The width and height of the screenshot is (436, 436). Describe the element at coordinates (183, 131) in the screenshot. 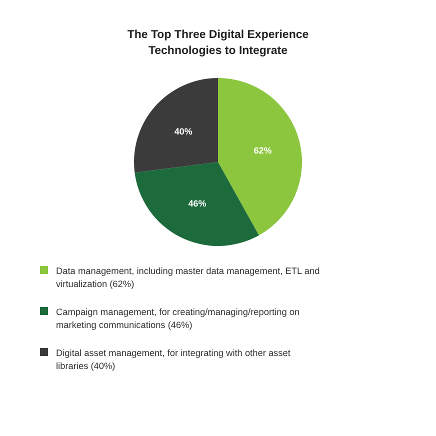

I see `data-label: 40%` at that location.